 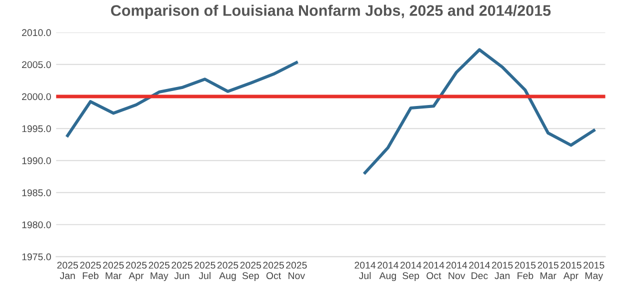 I want to click on x-tick-label: 2014 Oct, so click(x=433, y=271).